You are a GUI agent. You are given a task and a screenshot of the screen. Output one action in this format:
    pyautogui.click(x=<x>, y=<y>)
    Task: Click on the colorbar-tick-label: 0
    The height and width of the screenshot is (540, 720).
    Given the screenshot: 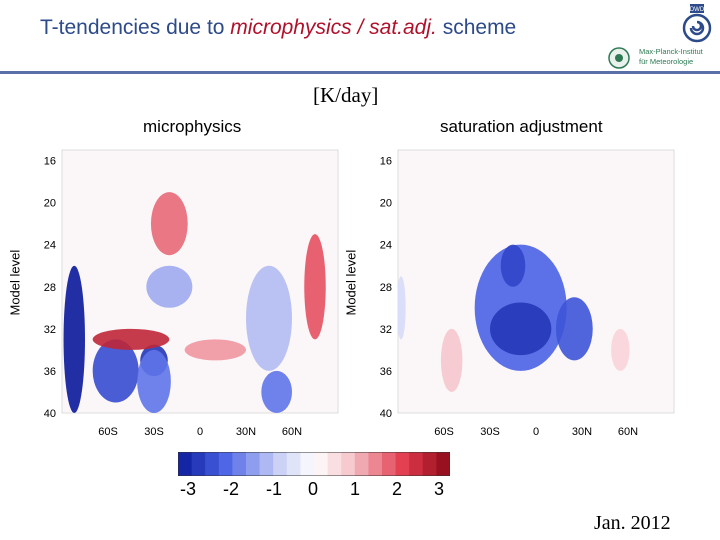 What is the action you would take?
    pyautogui.click(x=312, y=489)
    